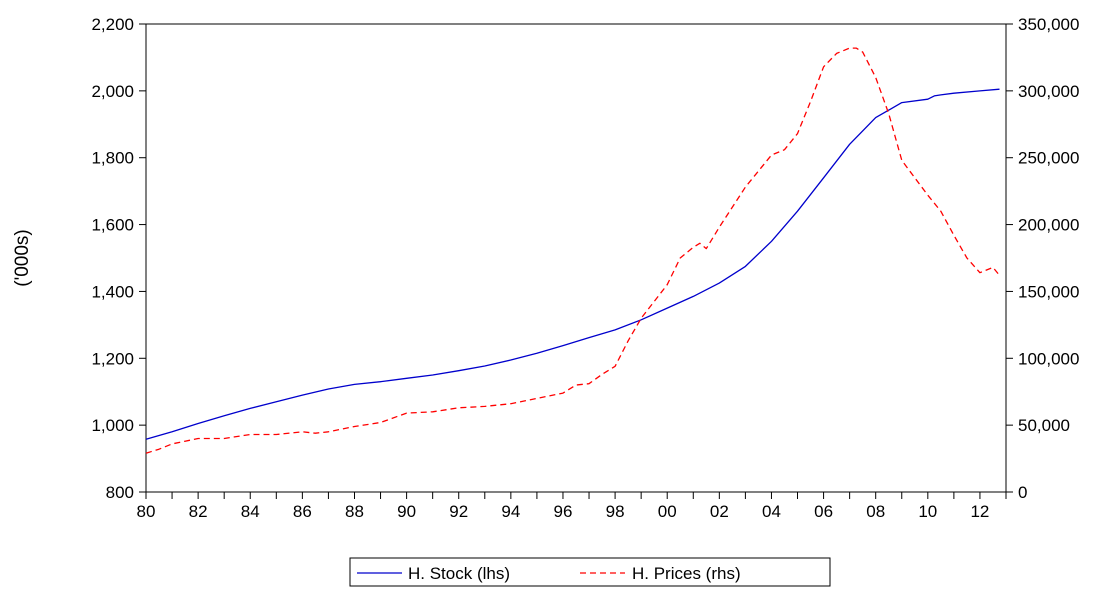 The width and height of the screenshot is (1115, 589). Describe the element at coordinates (771, 511) in the screenshot. I see `x-tick-label: 04` at that location.